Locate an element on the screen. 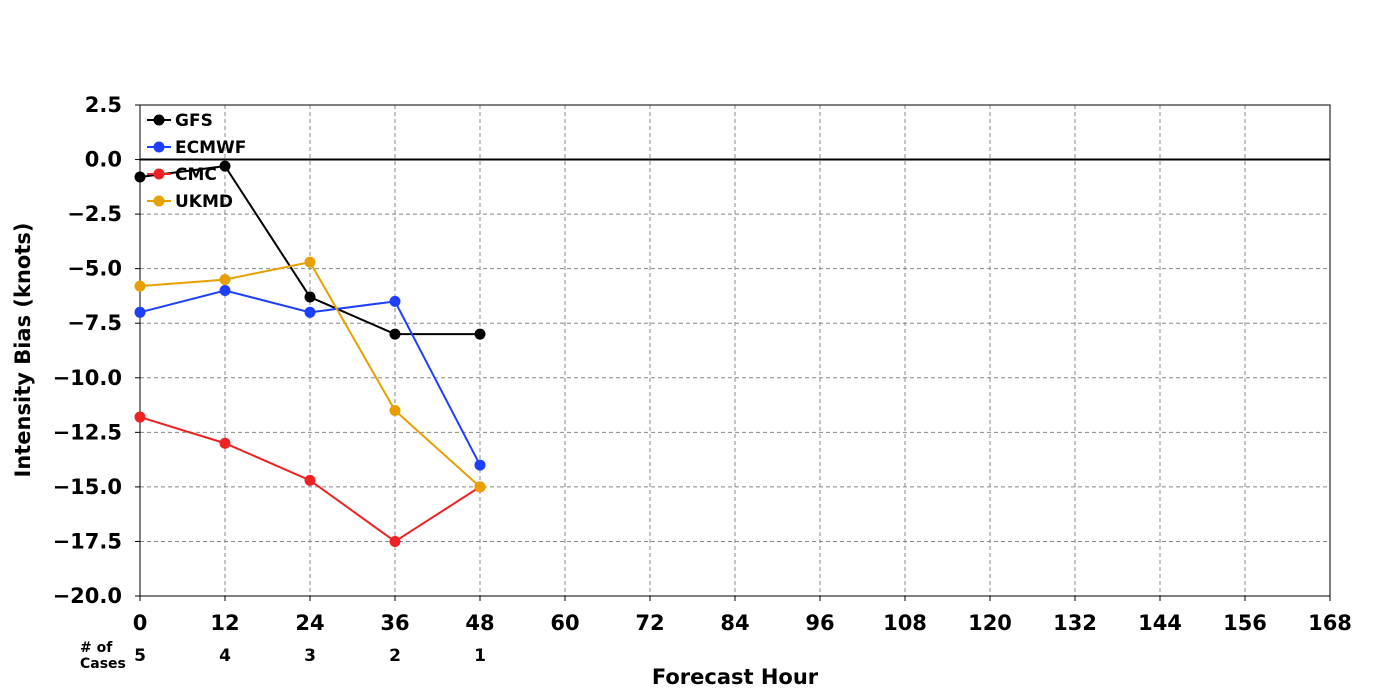 The image size is (1400, 700). y-tick-label: −17.5 is located at coordinates (87, 541).